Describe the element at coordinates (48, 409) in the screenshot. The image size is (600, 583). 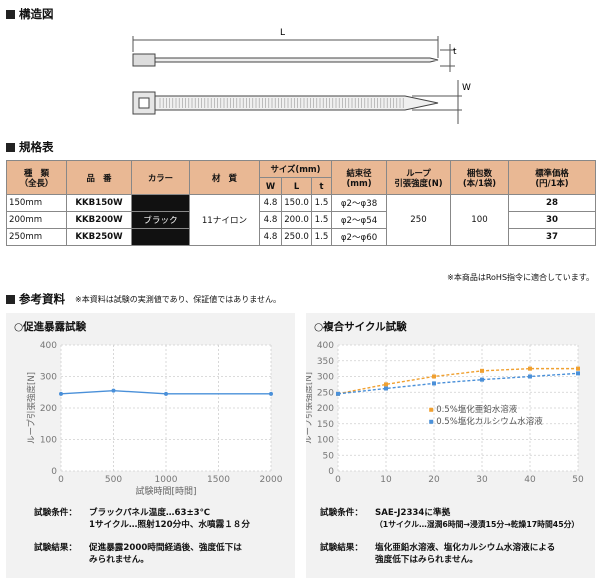
I see `y-tick-label: 200` at that location.